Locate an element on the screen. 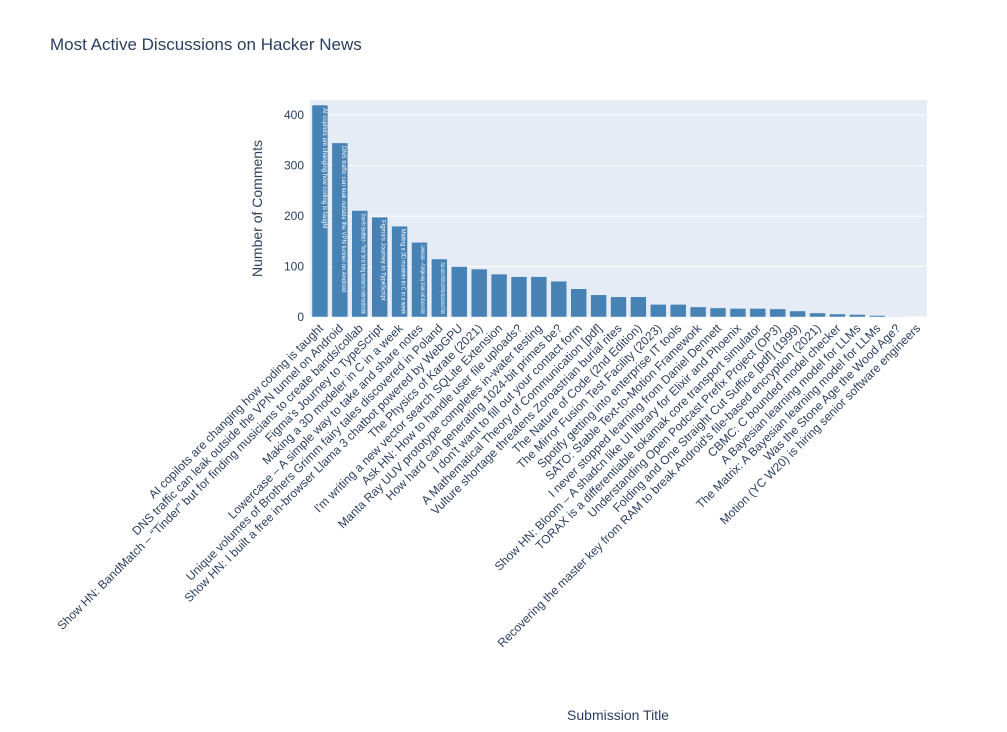  y-tick-label: 400 is located at coordinates (294, 115).